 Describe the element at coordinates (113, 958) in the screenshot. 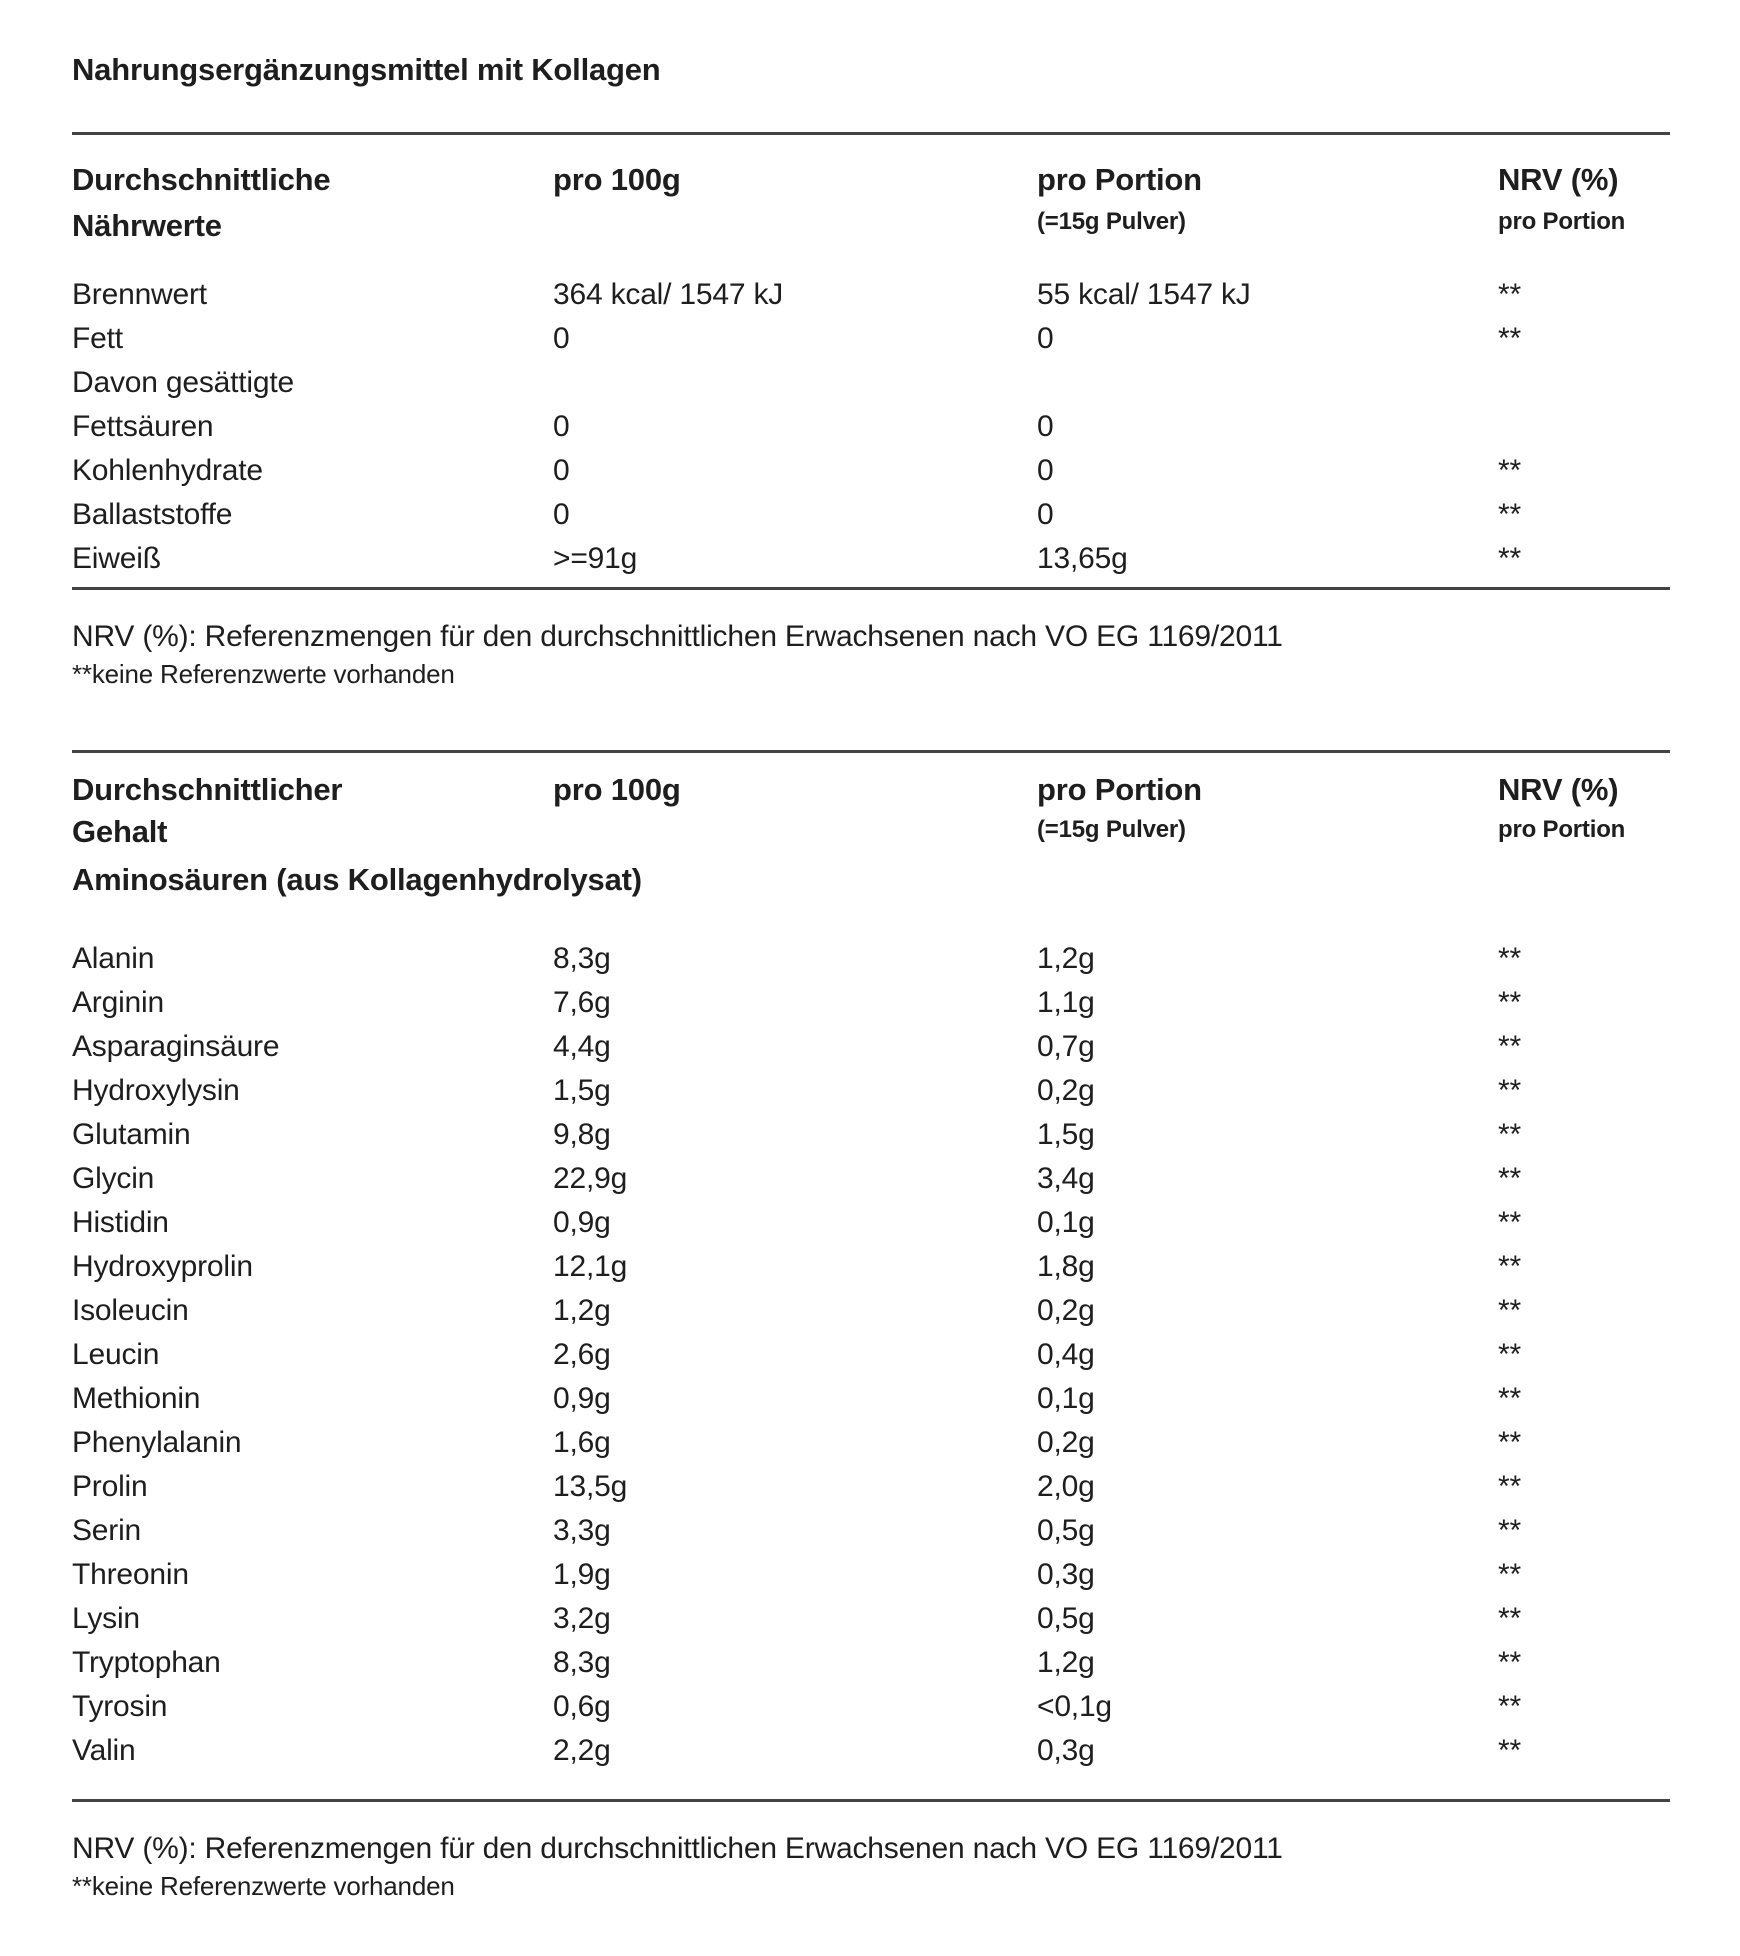

I see `row-label: Alanin` at that location.